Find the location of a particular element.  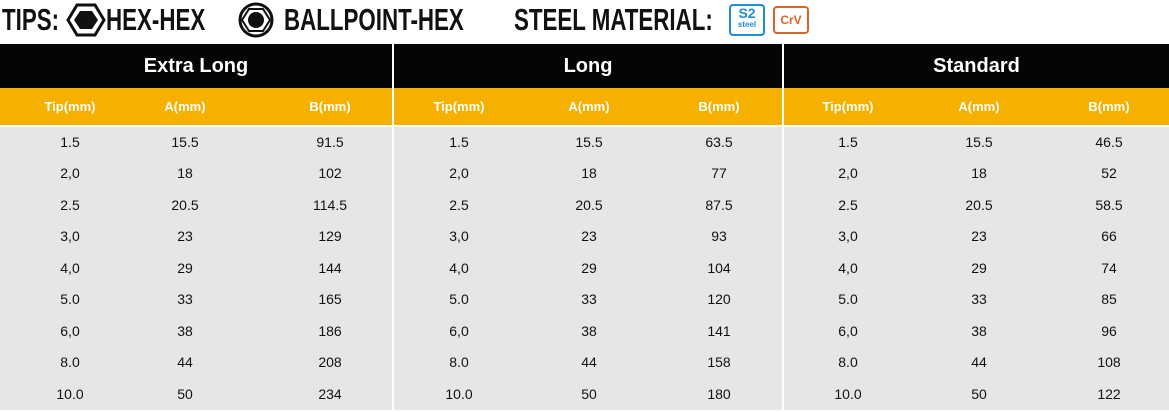

table-cell: 87.5 is located at coordinates (719, 204).